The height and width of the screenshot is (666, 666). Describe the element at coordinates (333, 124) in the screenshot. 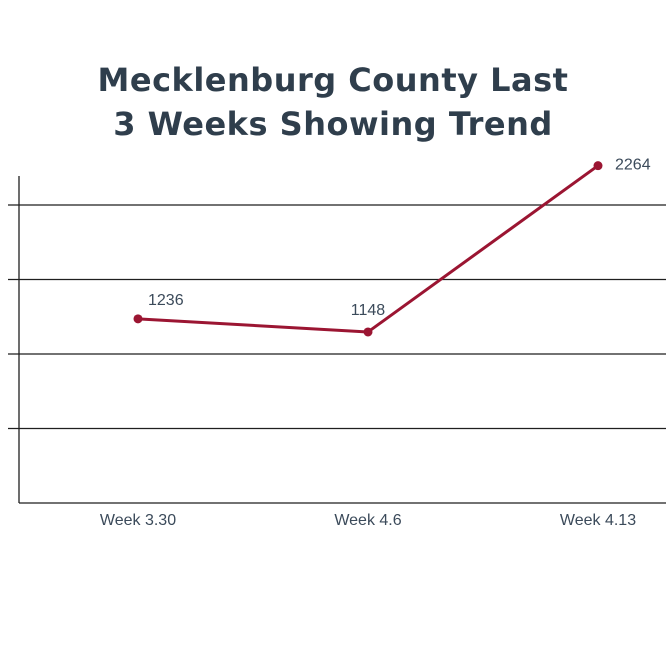

I see `chart-title-line-2: 3 Weeks Showing Trend` at that location.